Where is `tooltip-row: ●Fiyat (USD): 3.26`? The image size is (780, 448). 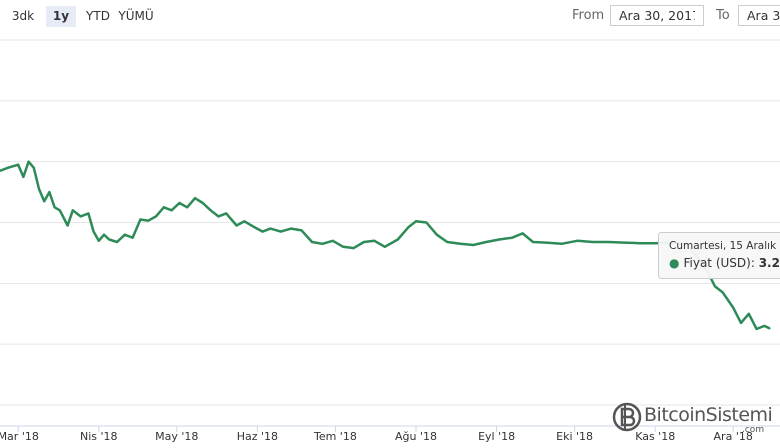
tooltip-row: ●Fiyat (USD): 3.26 is located at coordinates (724, 263).